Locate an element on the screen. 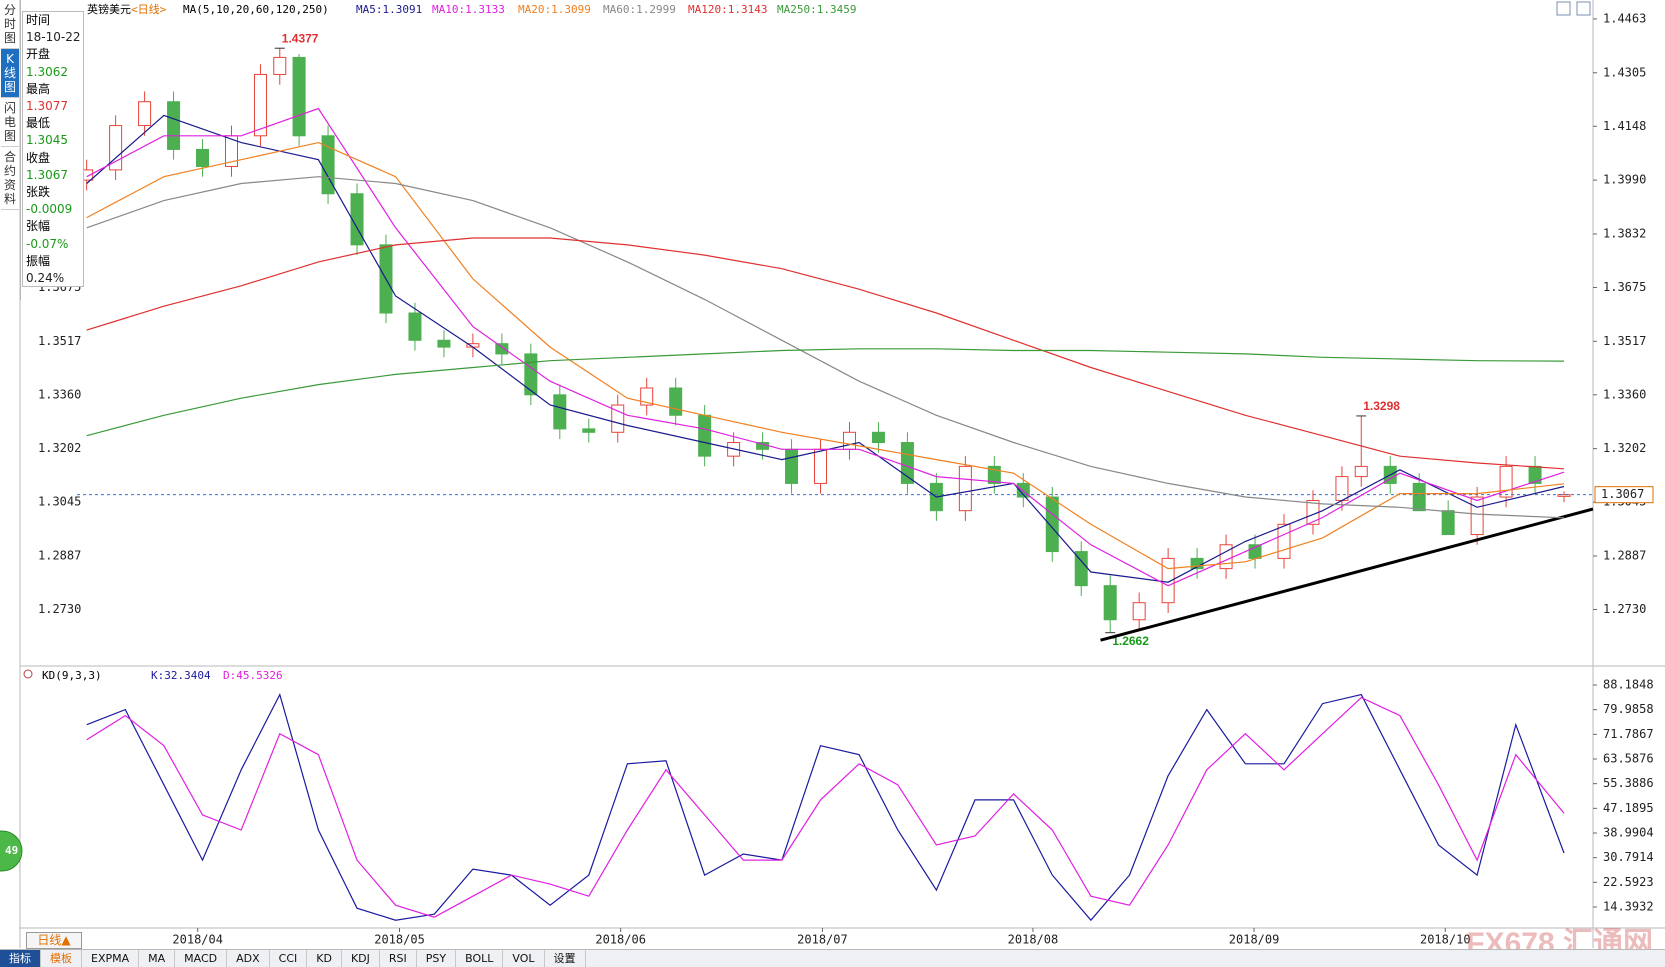 This screenshot has height=967, width=1665. y-tick-label: 1.2730 is located at coordinates (1624, 609).